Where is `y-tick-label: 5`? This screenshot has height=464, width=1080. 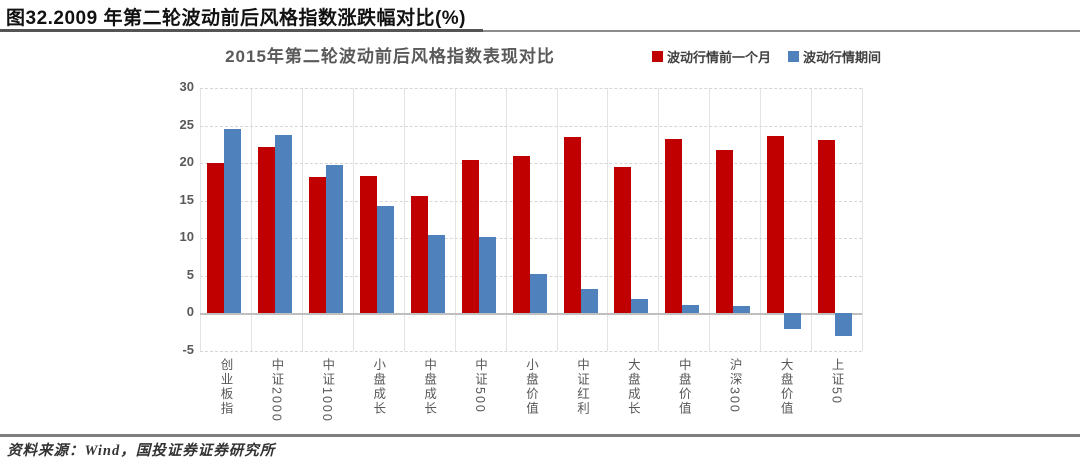 y-tick-label: 5 is located at coordinates (190, 274).